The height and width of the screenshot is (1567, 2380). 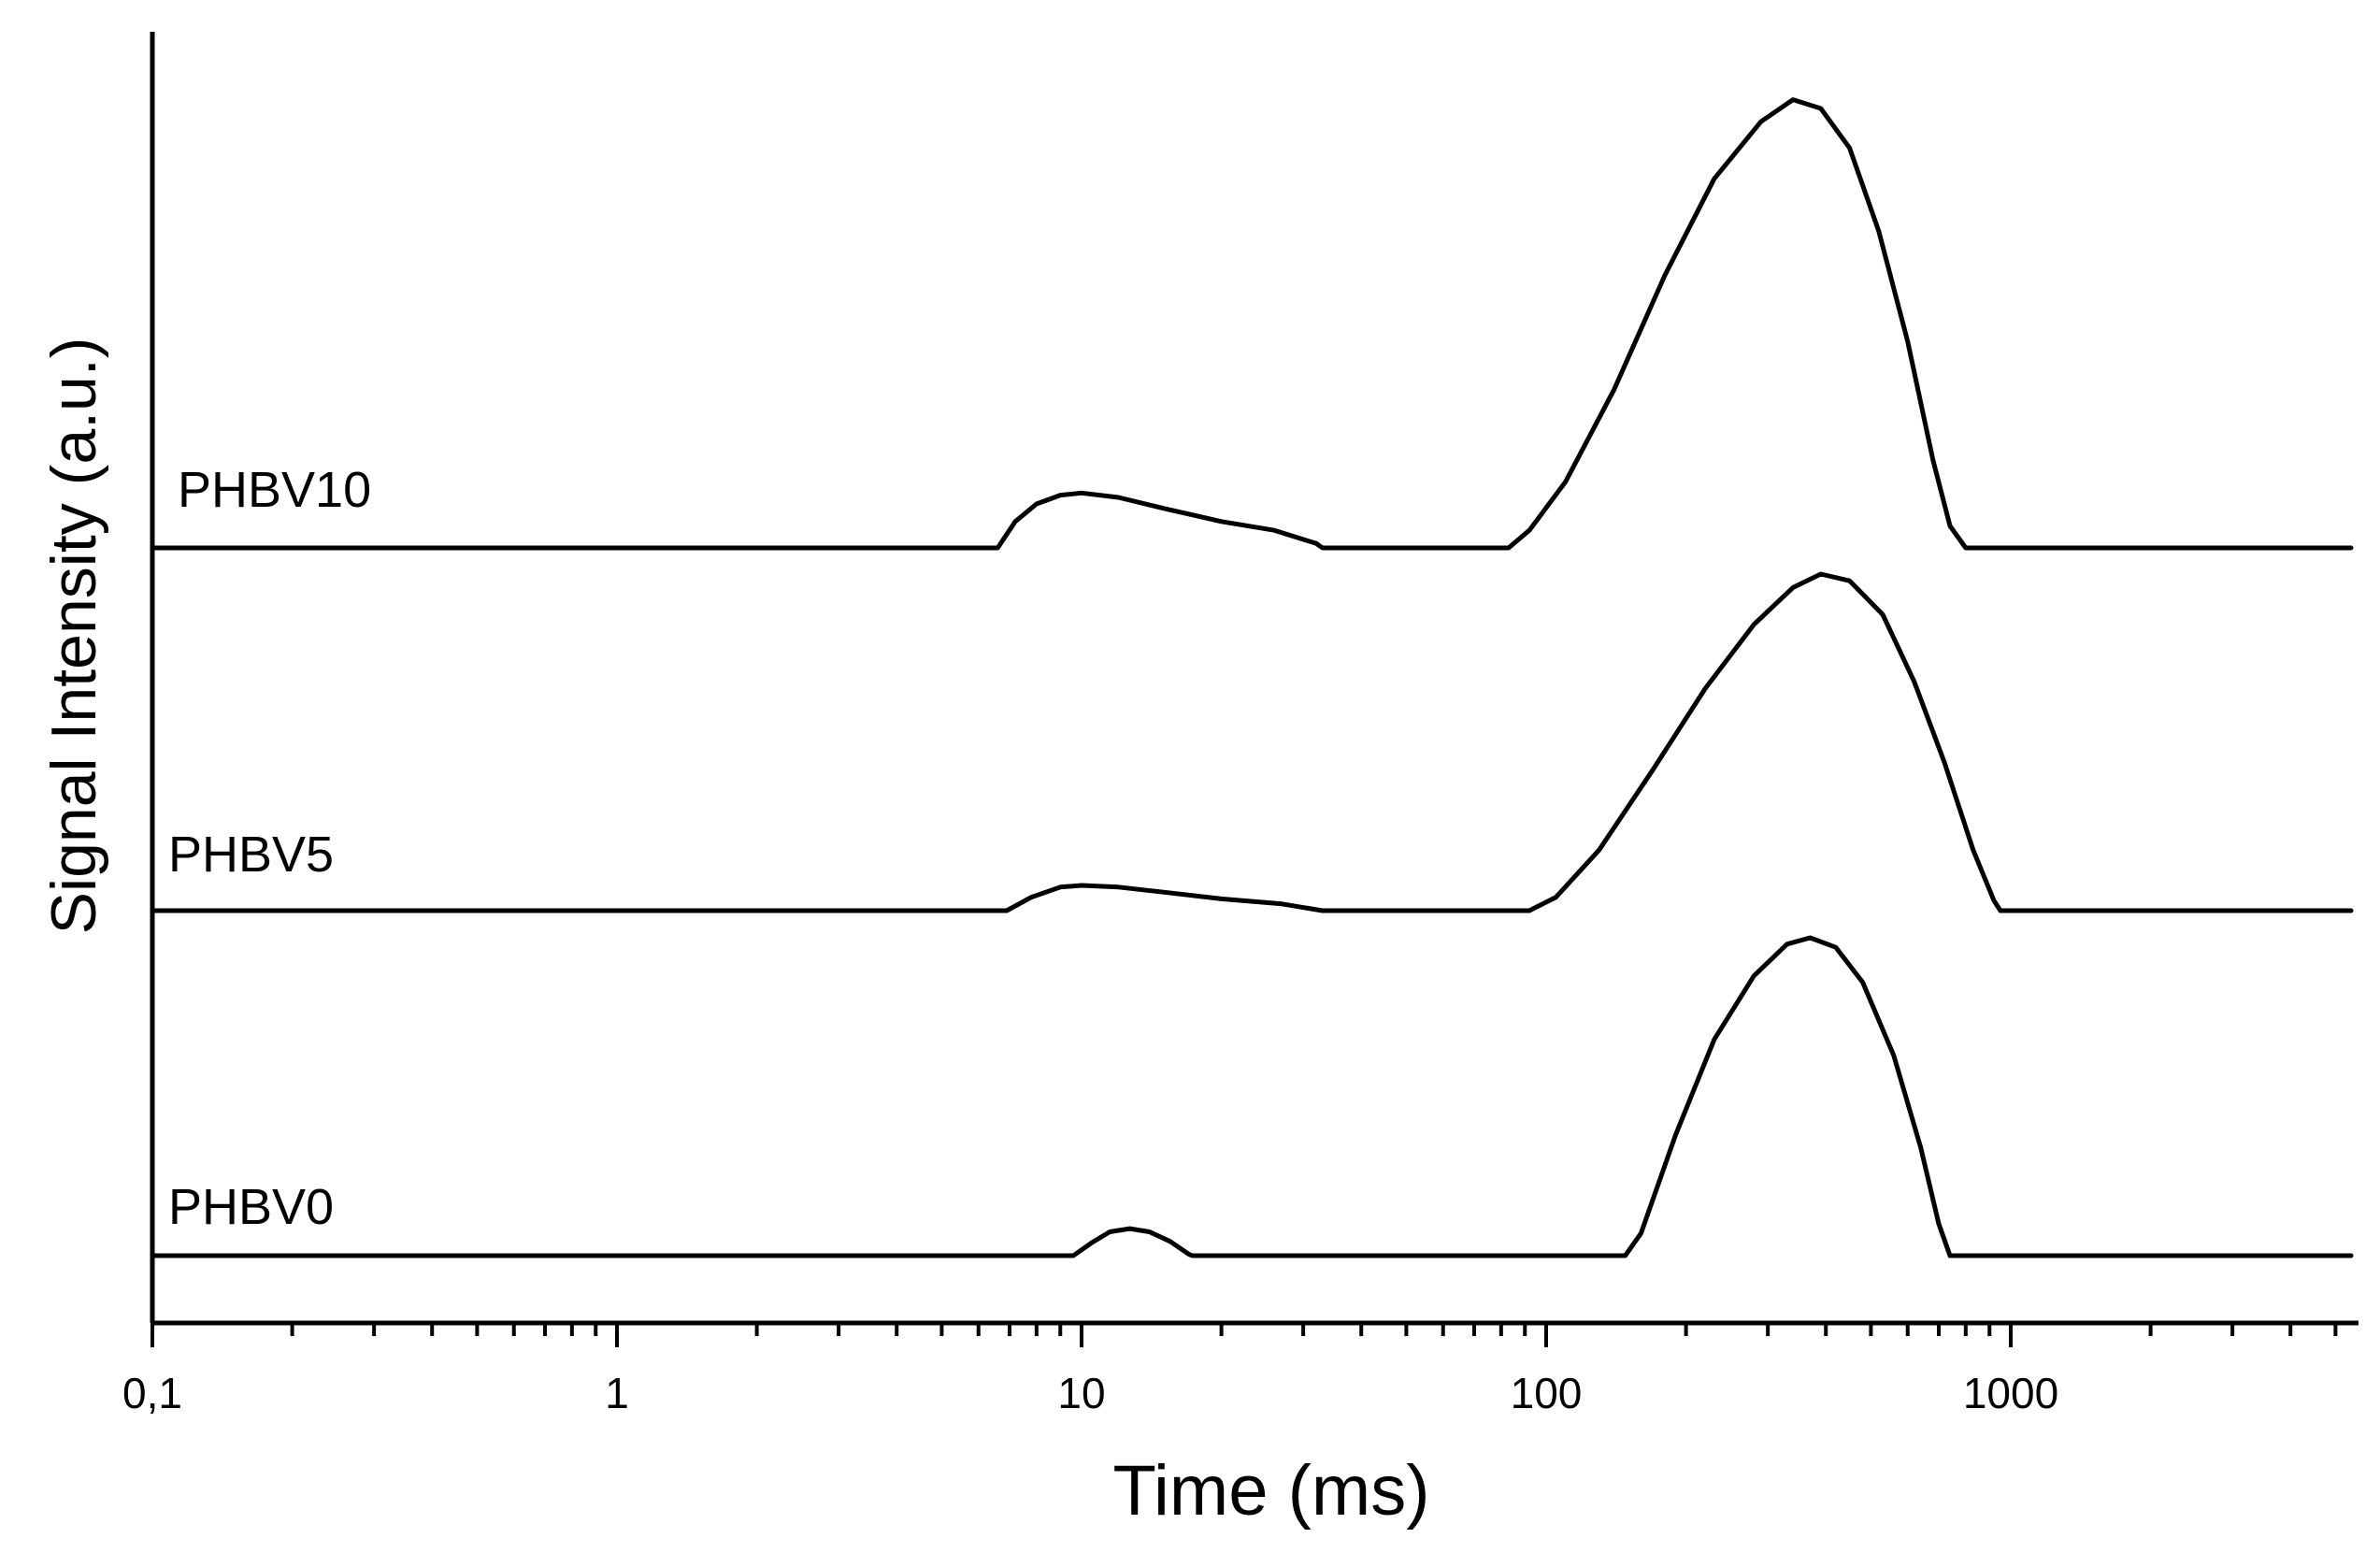 What do you see at coordinates (274, 490) in the screenshot?
I see `series-label-phbv10: PHBV10` at bounding box center [274, 490].